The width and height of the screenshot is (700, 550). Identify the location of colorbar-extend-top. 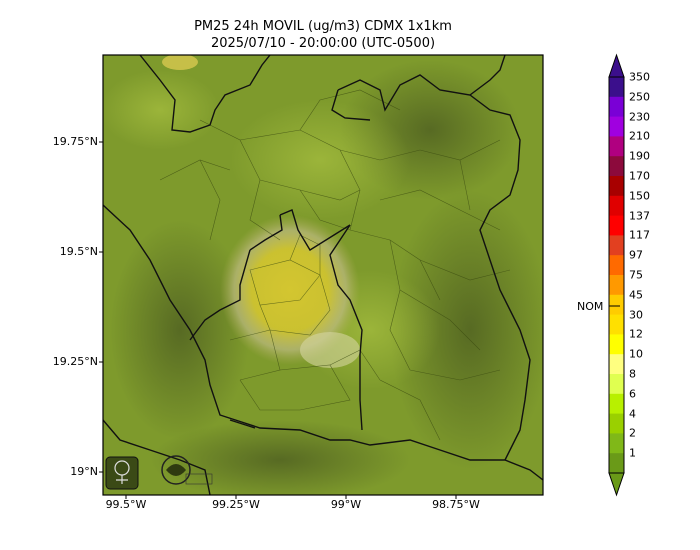
(616, 65).